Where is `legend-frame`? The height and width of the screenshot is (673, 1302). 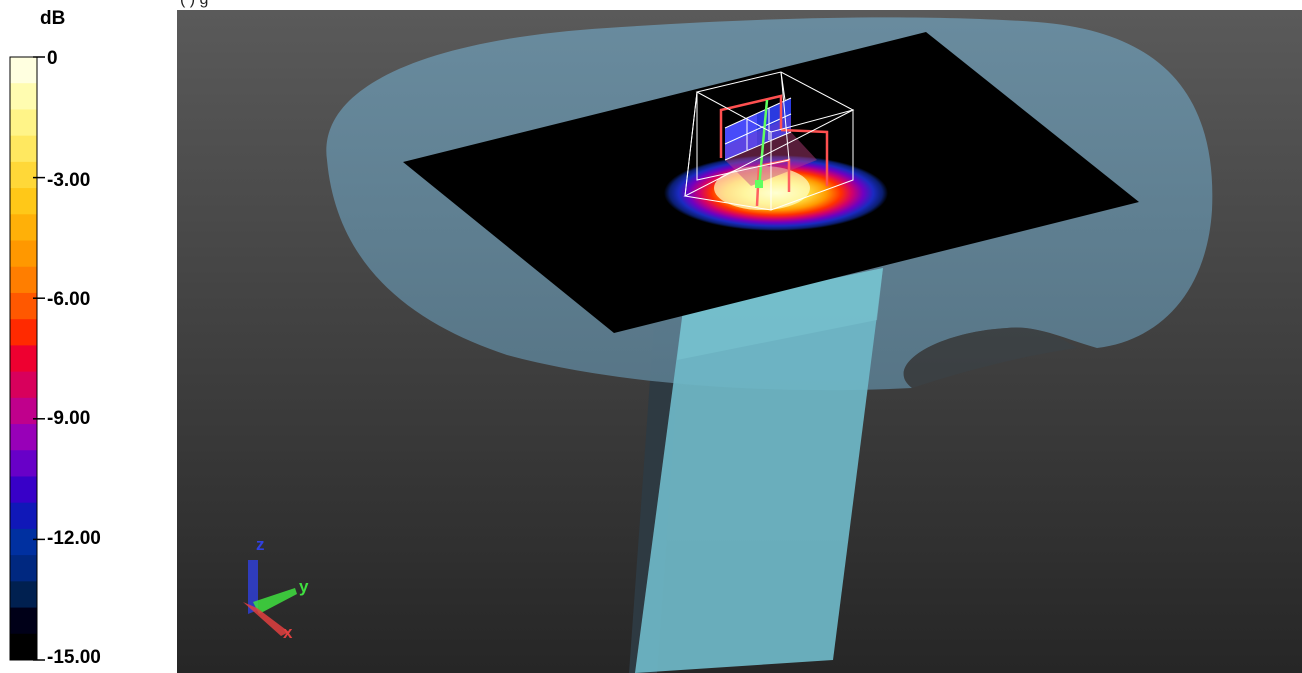
legend-frame is located at coordinates (23, 358).